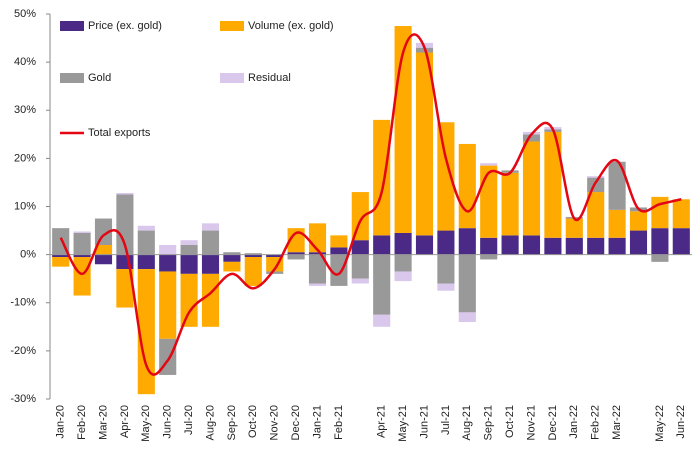 This screenshot has width=692, height=450. What do you see at coordinates (25, 158) in the screenshot?
I see `y-tick-label: 20%` at bounding box center [25, 158].